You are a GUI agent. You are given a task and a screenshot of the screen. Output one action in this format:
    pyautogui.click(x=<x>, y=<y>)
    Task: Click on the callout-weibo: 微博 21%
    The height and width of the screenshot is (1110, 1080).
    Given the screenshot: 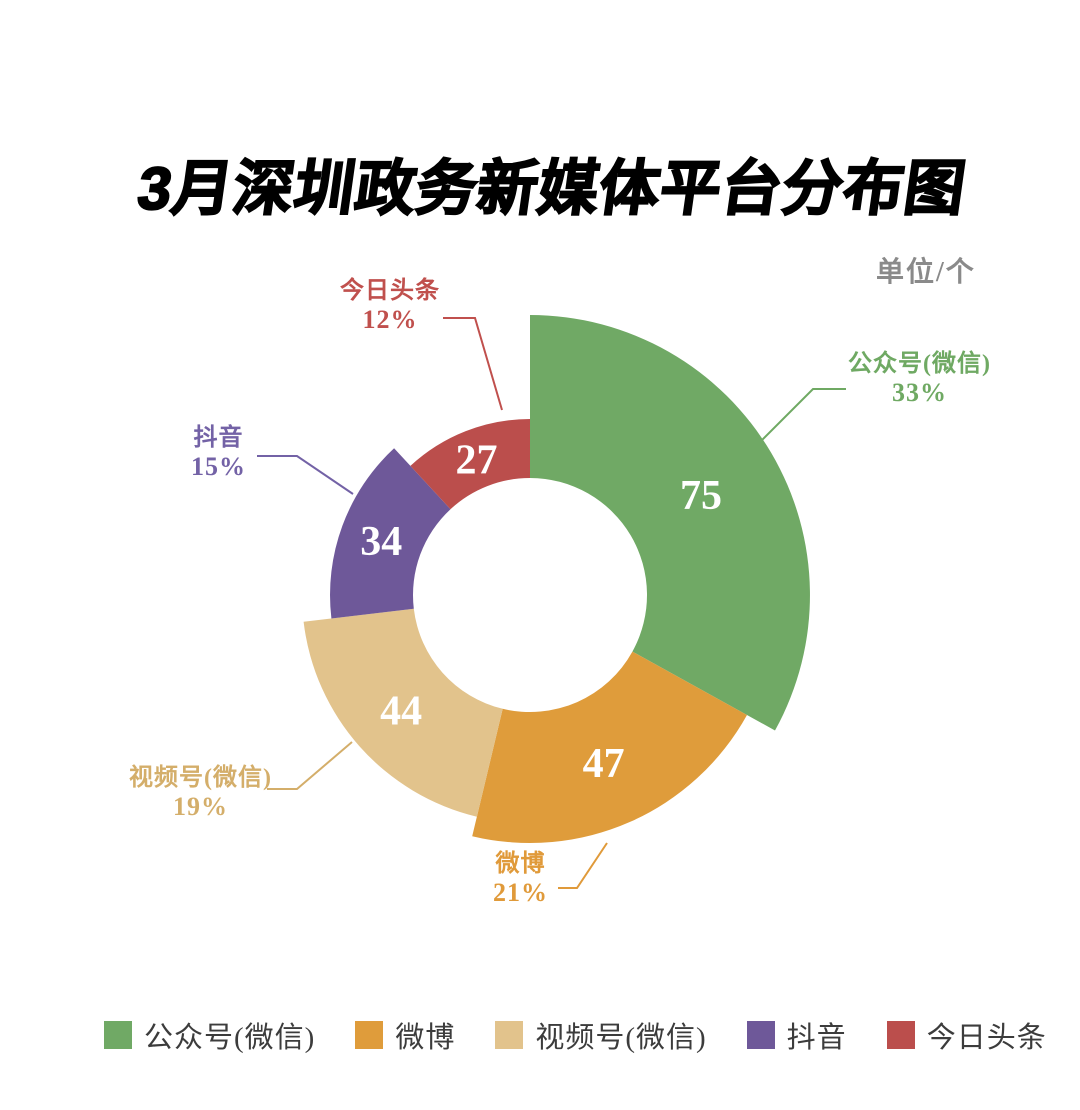 What is the action you would take?
    pyautogui.click(x=520, y=879)
    